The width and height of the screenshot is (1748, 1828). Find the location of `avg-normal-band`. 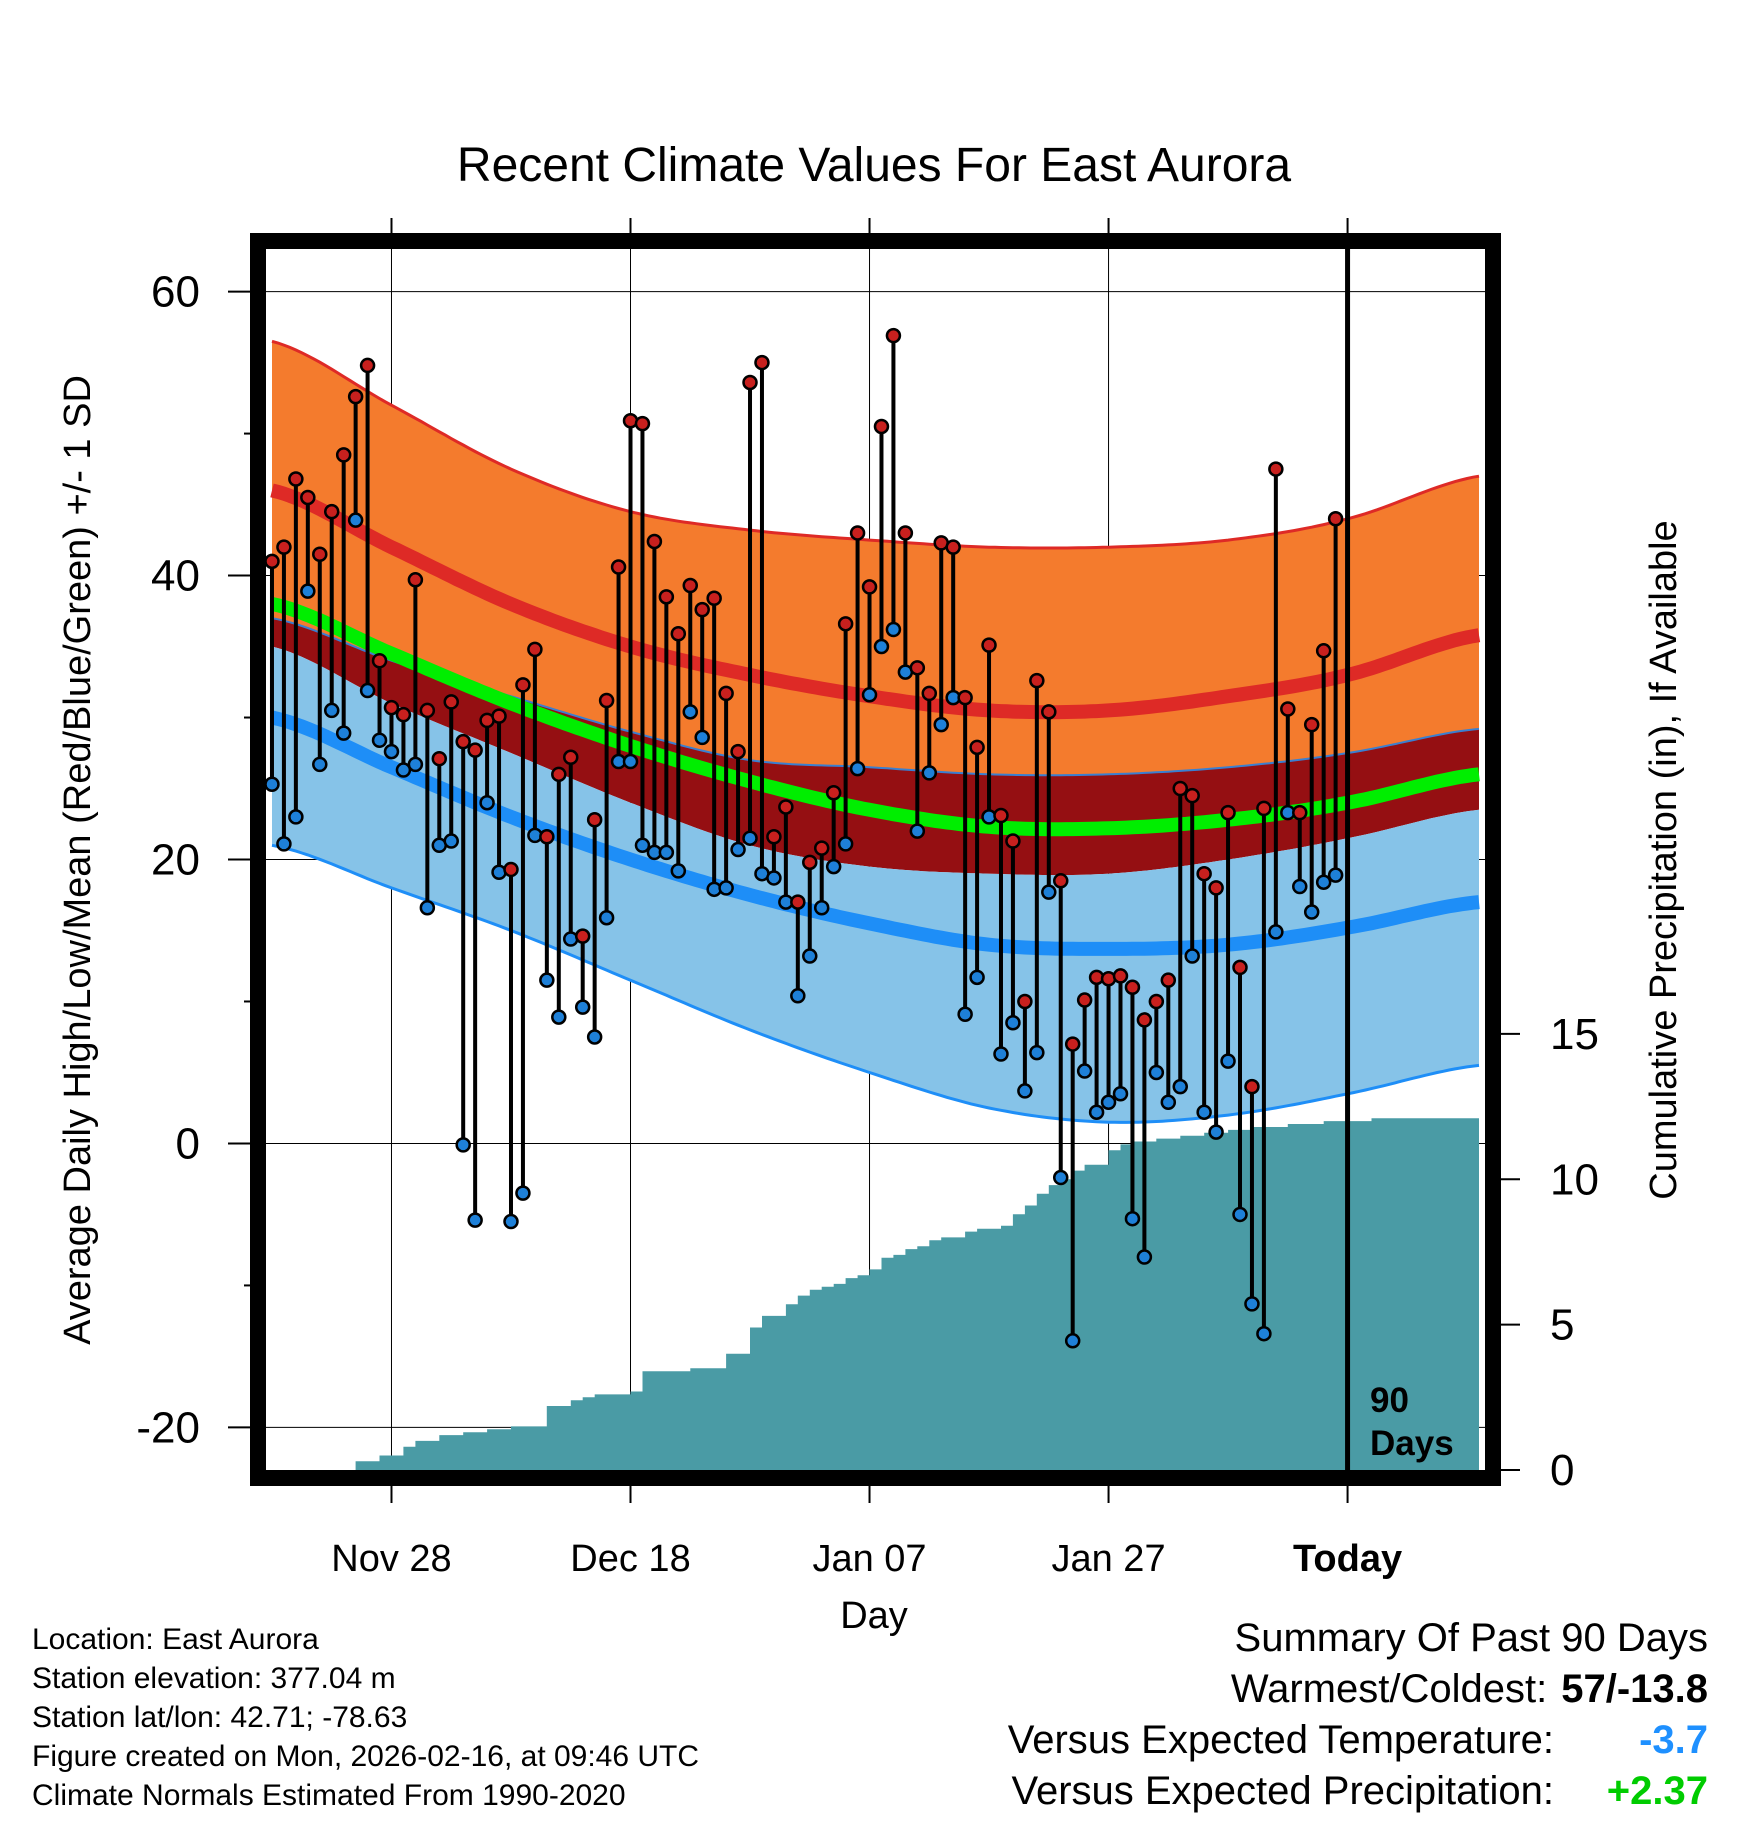

avg-normal-band is located at coordinates (875, 747).